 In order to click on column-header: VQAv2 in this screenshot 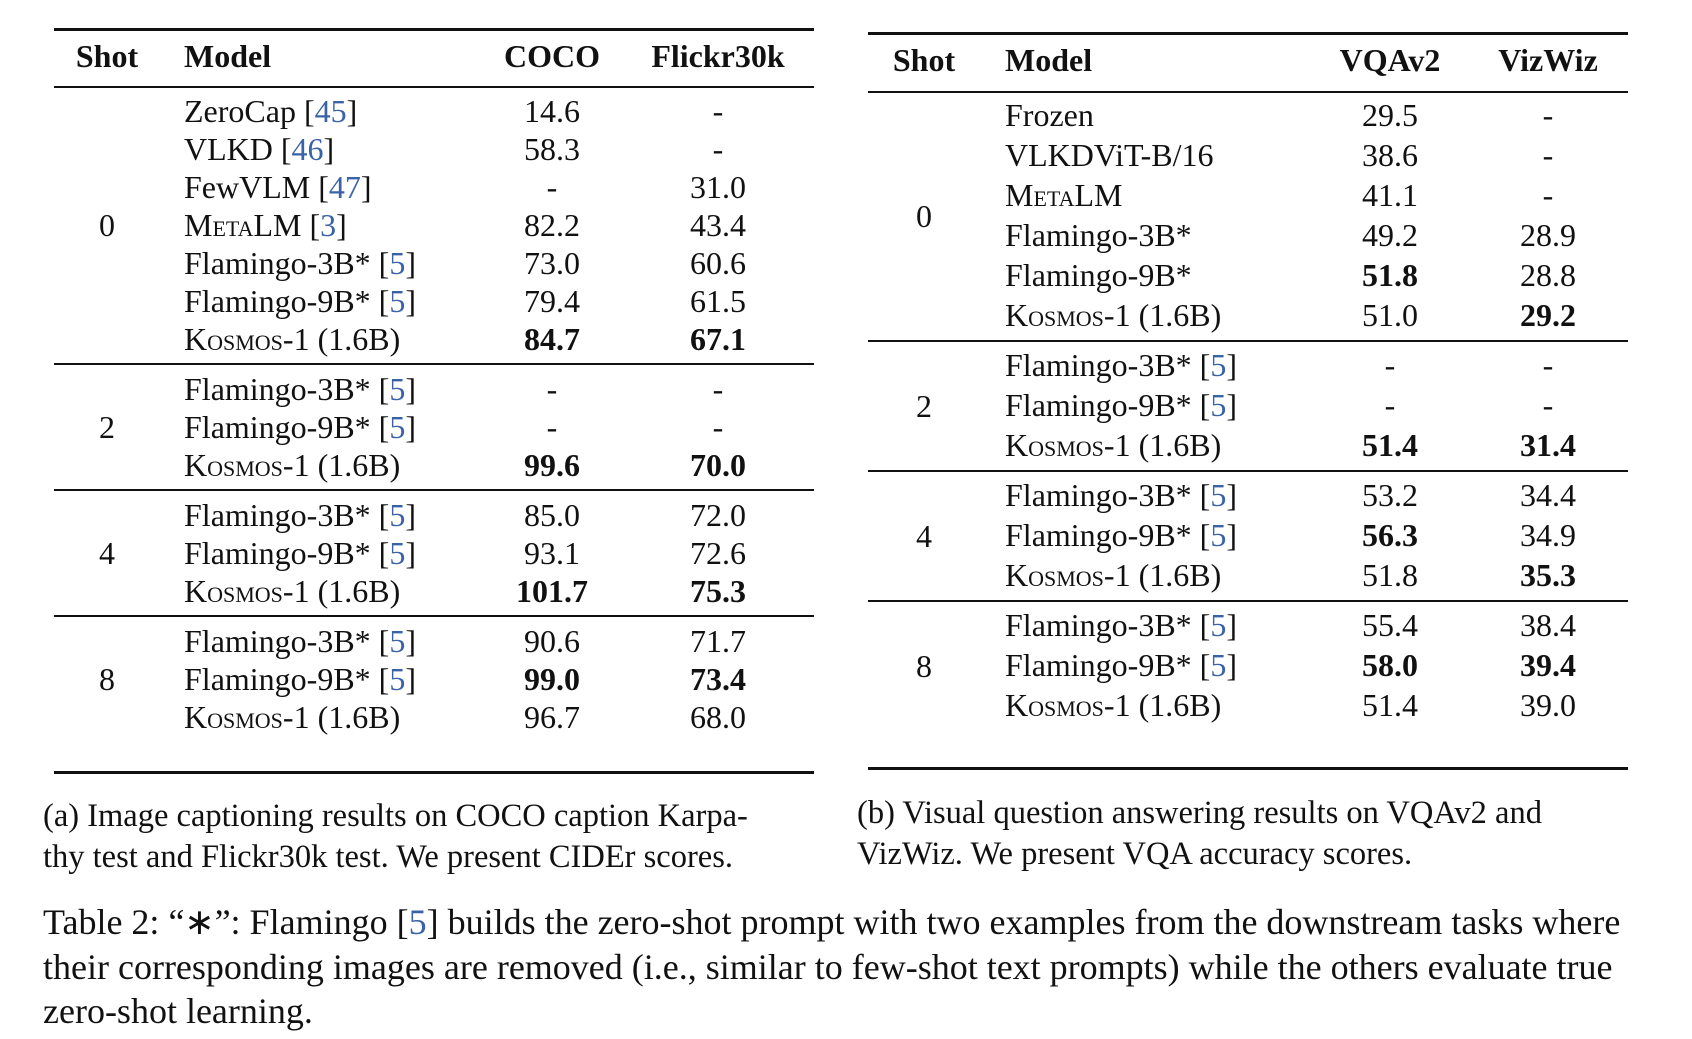, I will do `click(1390, 60)`.